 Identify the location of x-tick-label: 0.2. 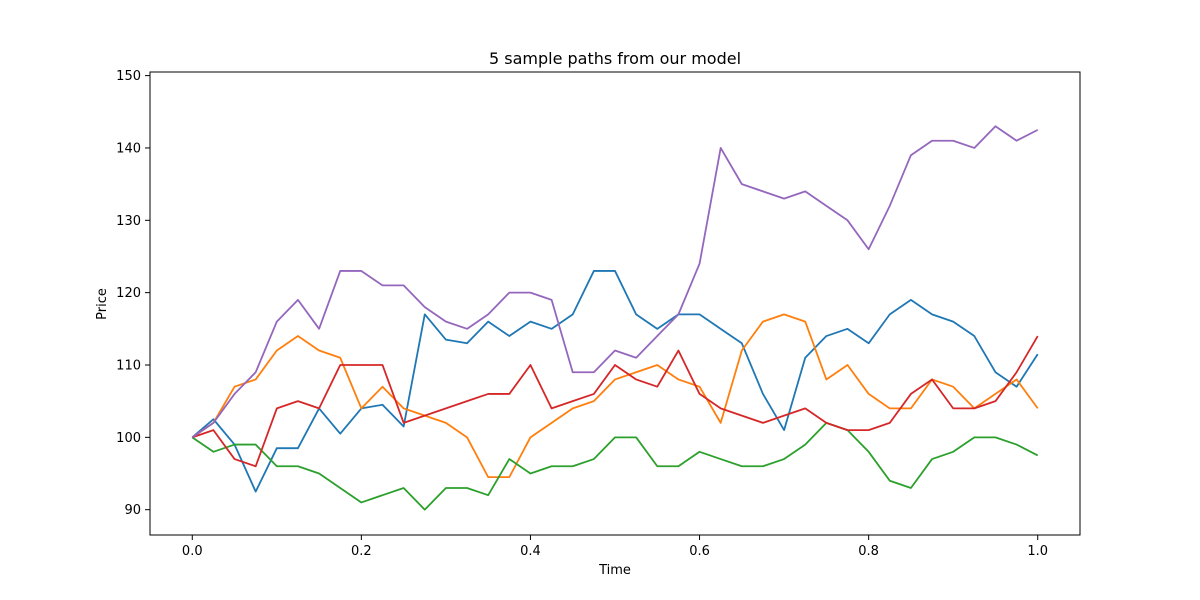
(361, 551).